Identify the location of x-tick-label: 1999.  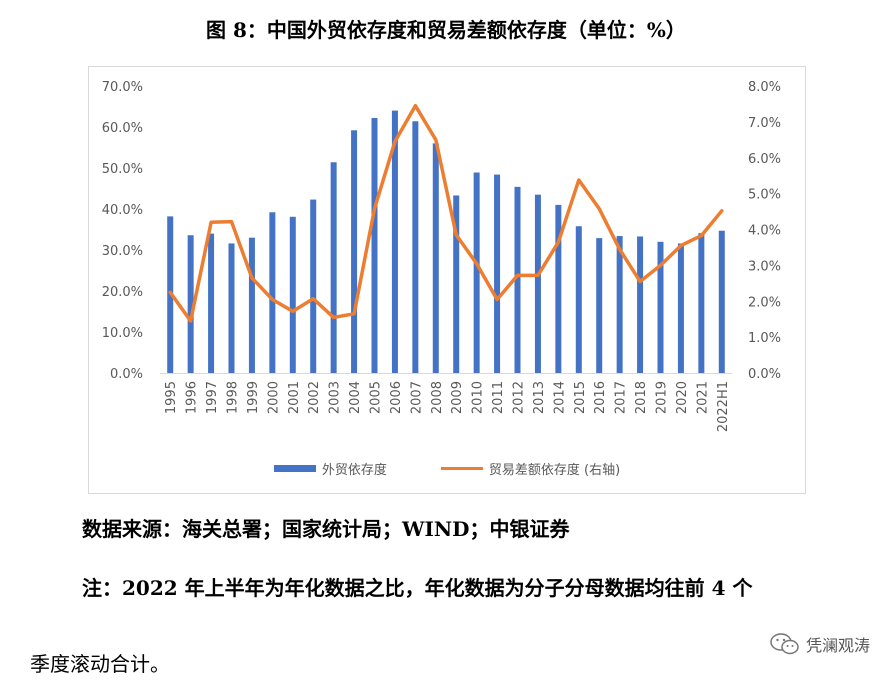
(253, 397).